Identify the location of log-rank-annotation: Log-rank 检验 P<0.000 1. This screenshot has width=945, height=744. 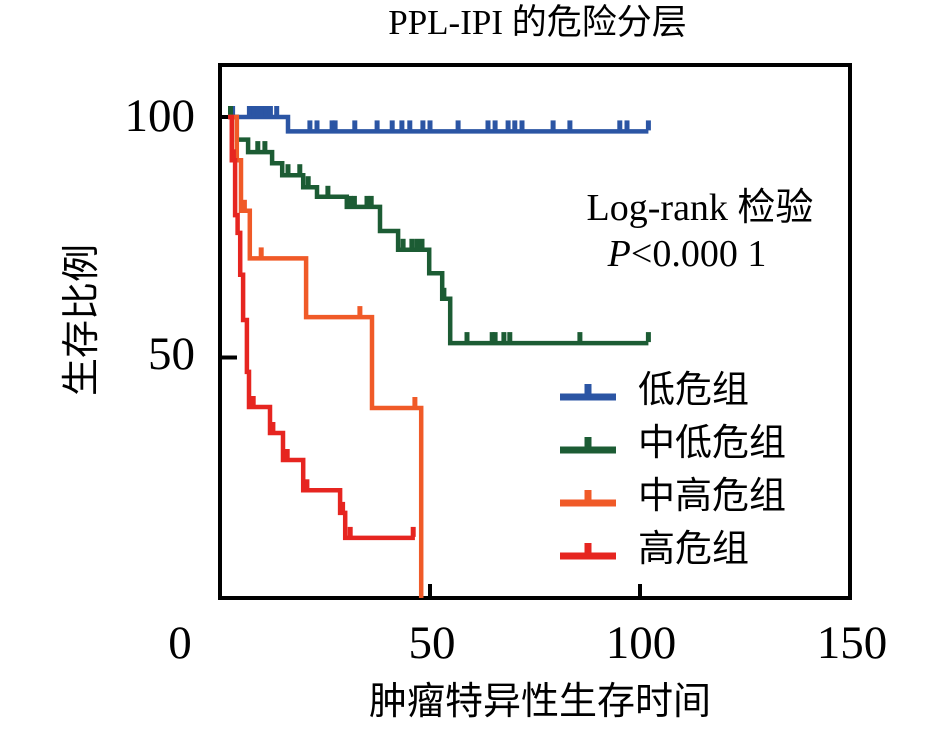
(700, 231).